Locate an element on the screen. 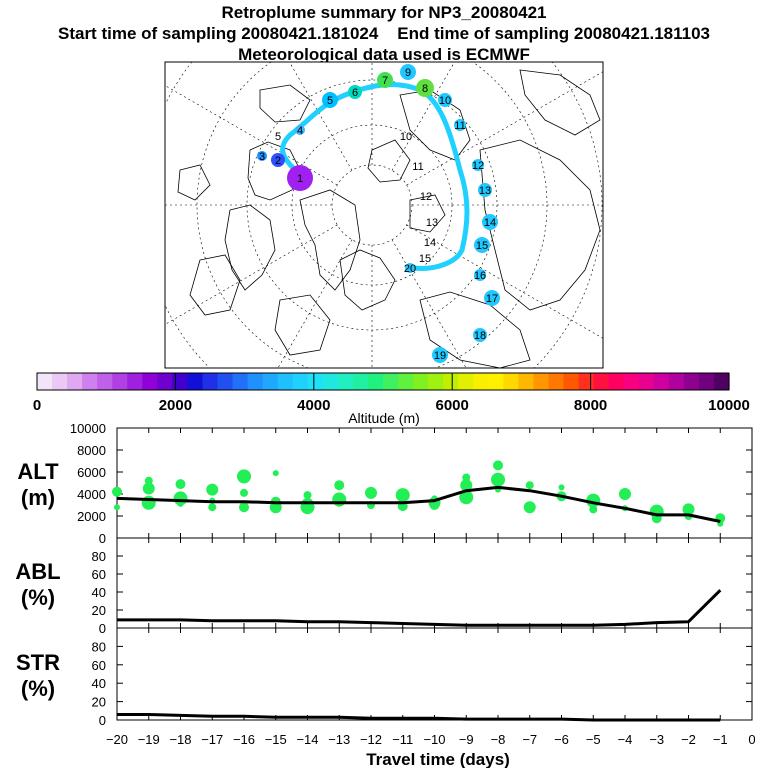  y-tick-label: 20 is located at coordinates (99, 702).